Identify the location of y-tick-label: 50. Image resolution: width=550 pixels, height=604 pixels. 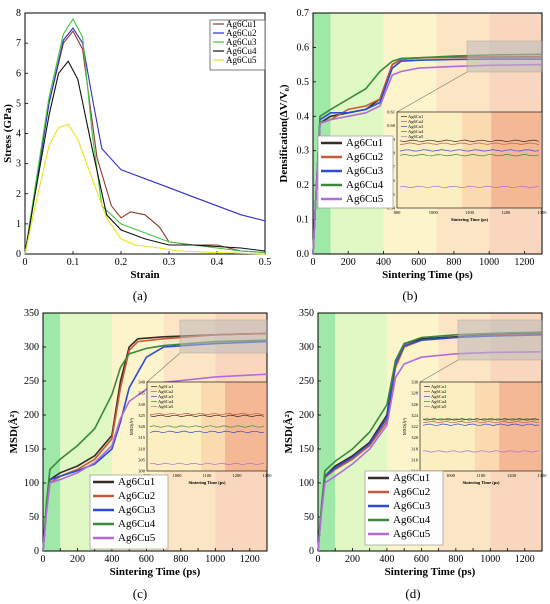
(34, 517).